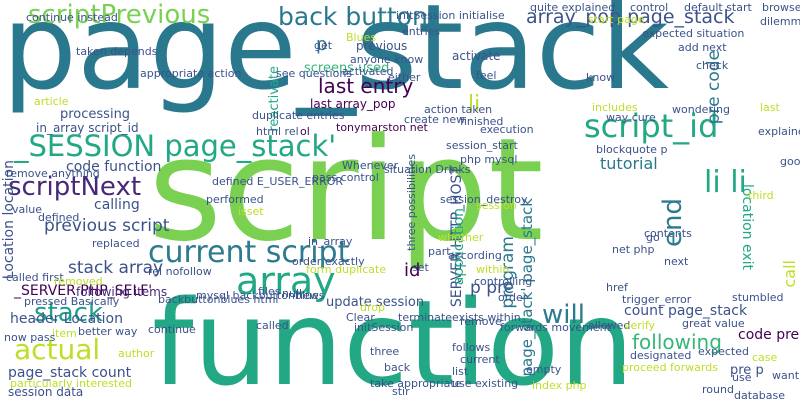 The width and height of the screenshot is (800, 400). Describe the element at coordinates (544, 369) in the screenshot. I see `cloud-word: empty` at that location.